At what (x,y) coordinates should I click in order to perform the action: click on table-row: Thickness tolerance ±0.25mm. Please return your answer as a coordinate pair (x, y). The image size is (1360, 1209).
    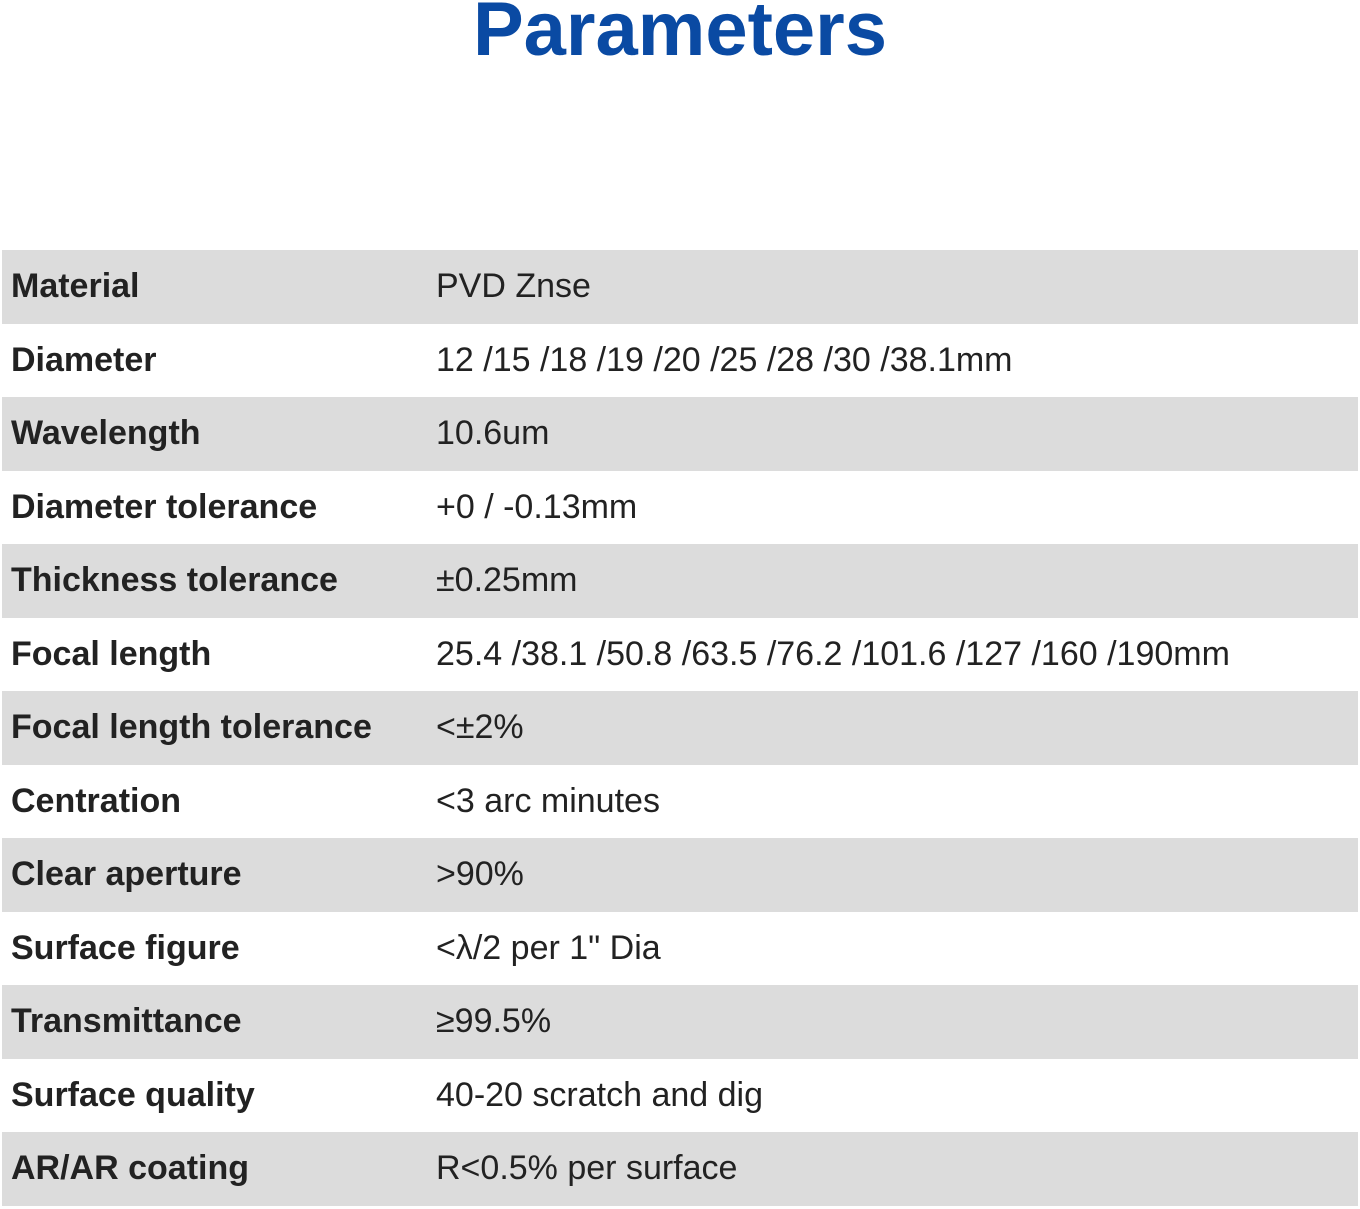
    Looking at the image, I should click on (680, 581).